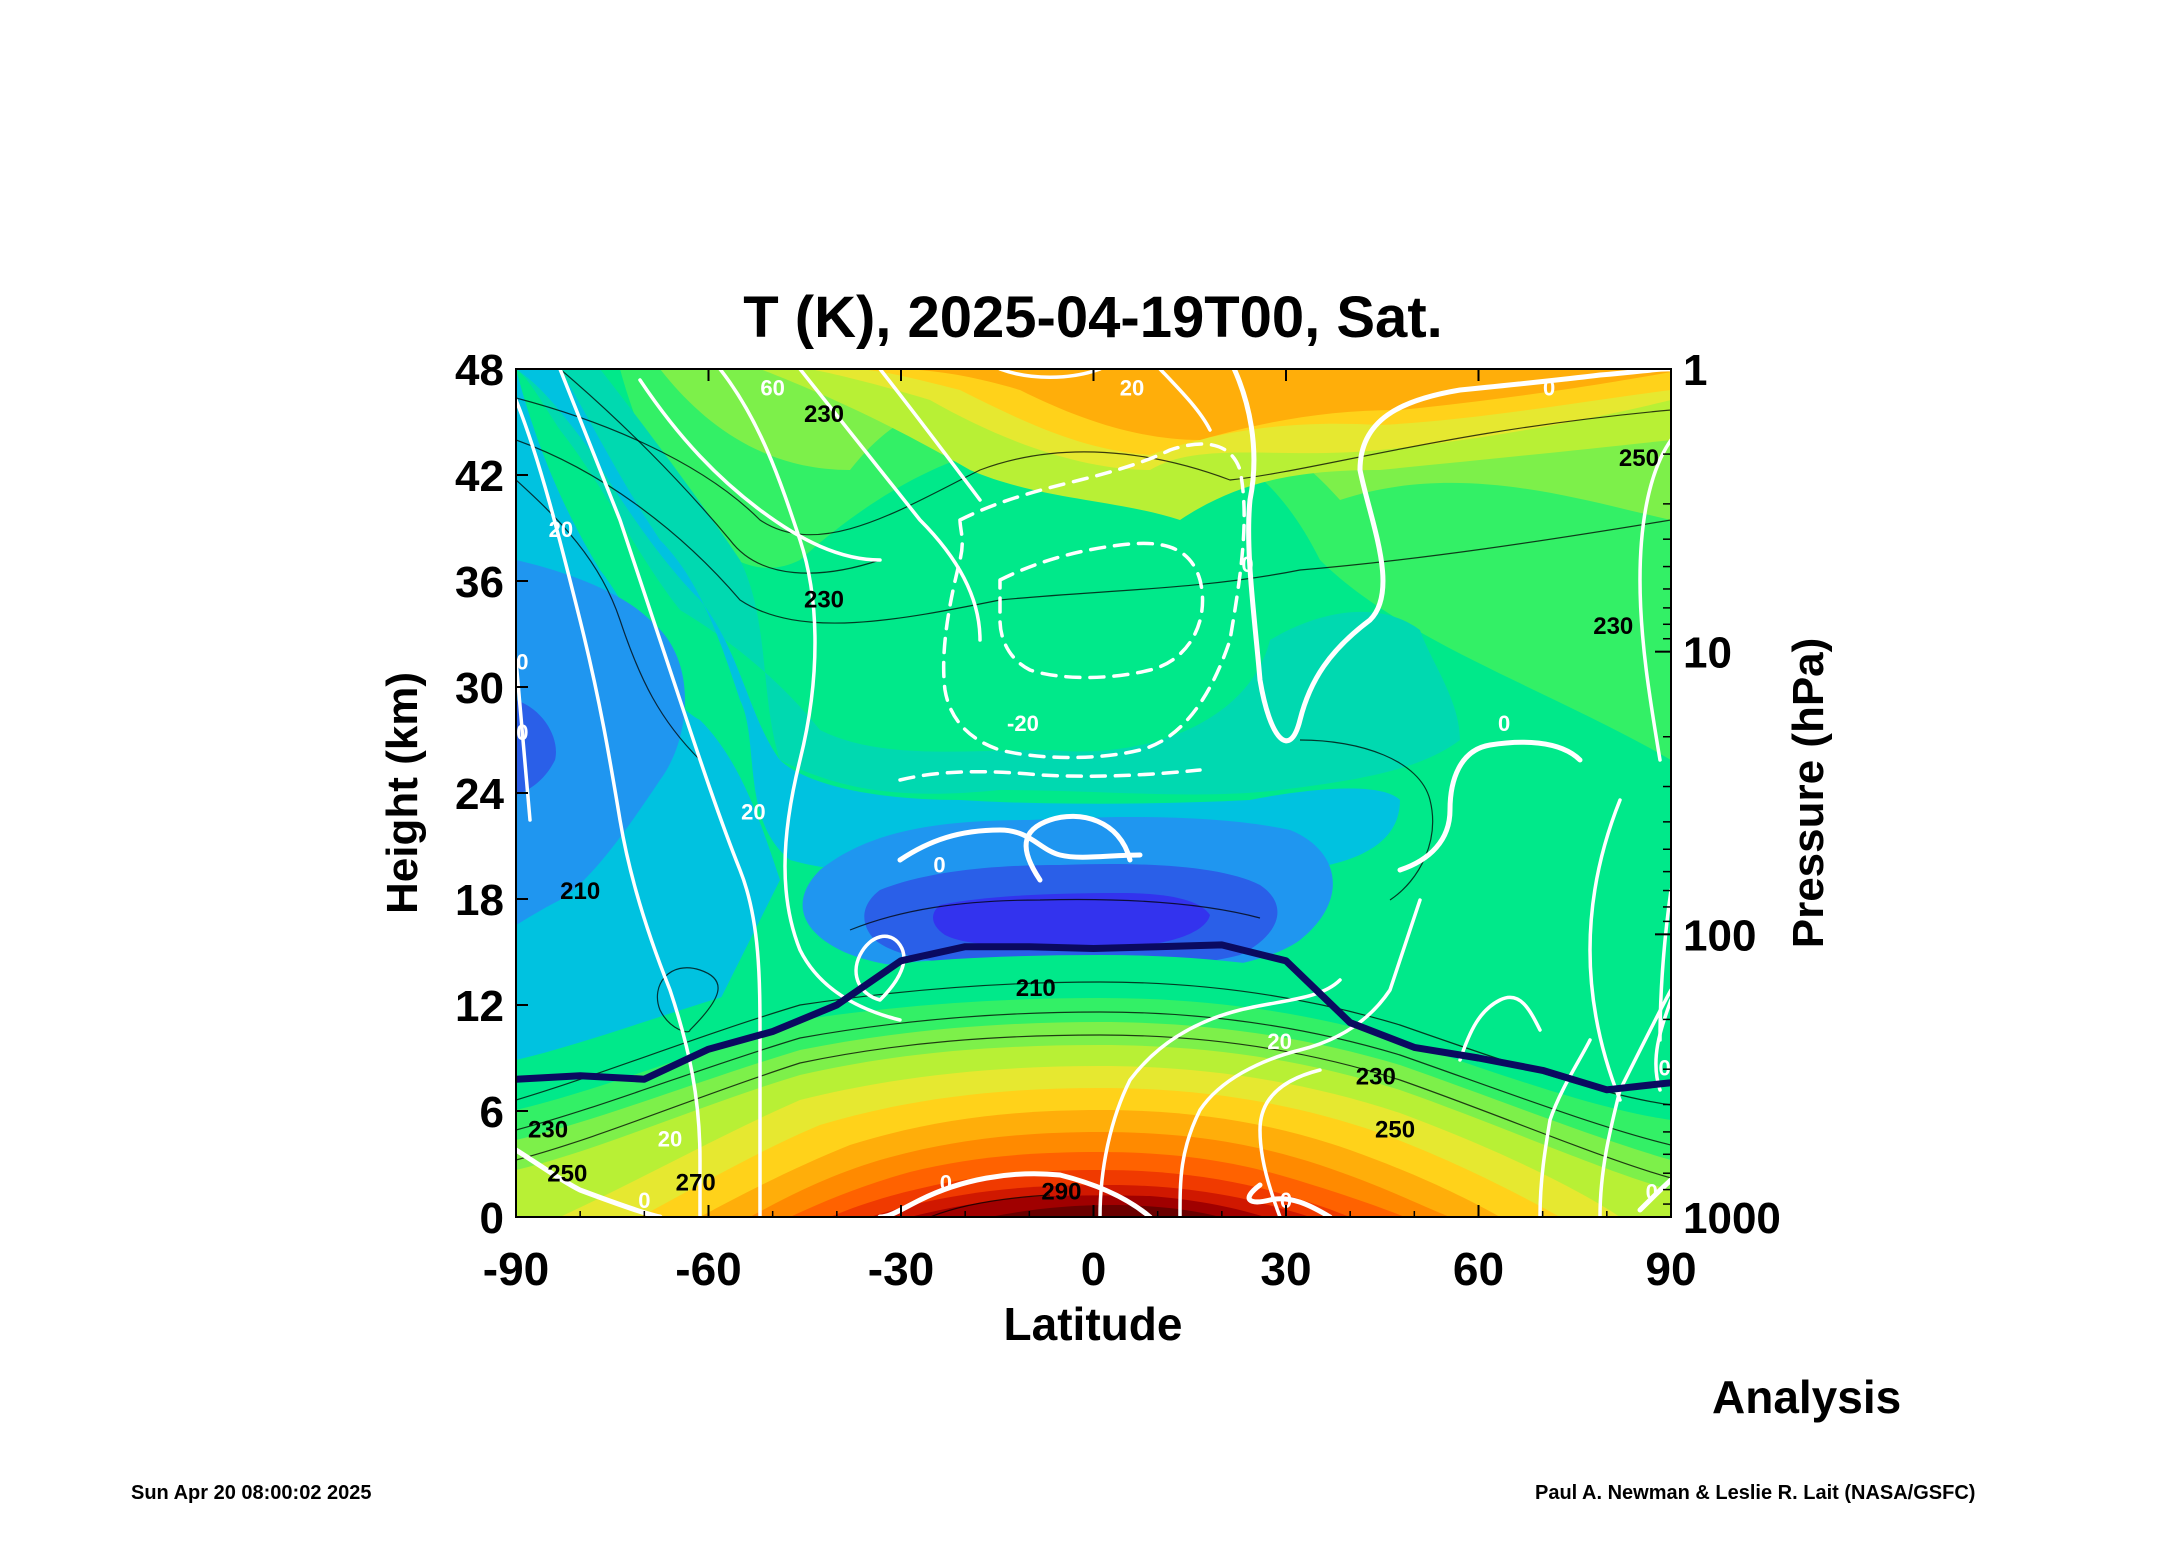 Image resolution: width=2165 pixels, height=1561 pixels. Describe the element at coordinates (479, 1006) in the screenshot. I see `y-tick-label: 12` at that location.